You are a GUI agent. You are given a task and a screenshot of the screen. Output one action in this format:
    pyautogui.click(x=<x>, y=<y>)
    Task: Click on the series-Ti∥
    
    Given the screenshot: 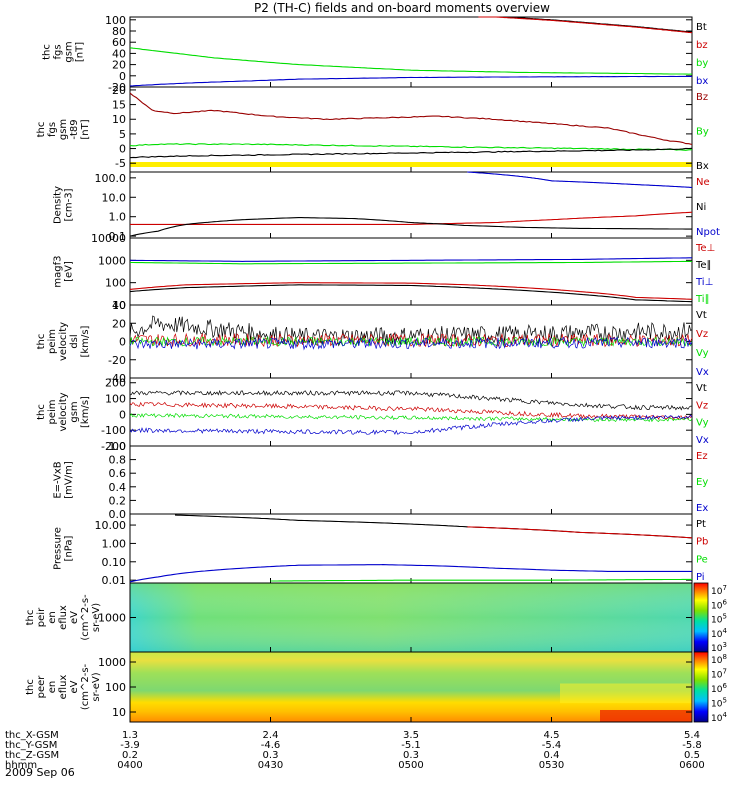 What is the action you would take?
    pyautogui.click(x=411, y=262)
    